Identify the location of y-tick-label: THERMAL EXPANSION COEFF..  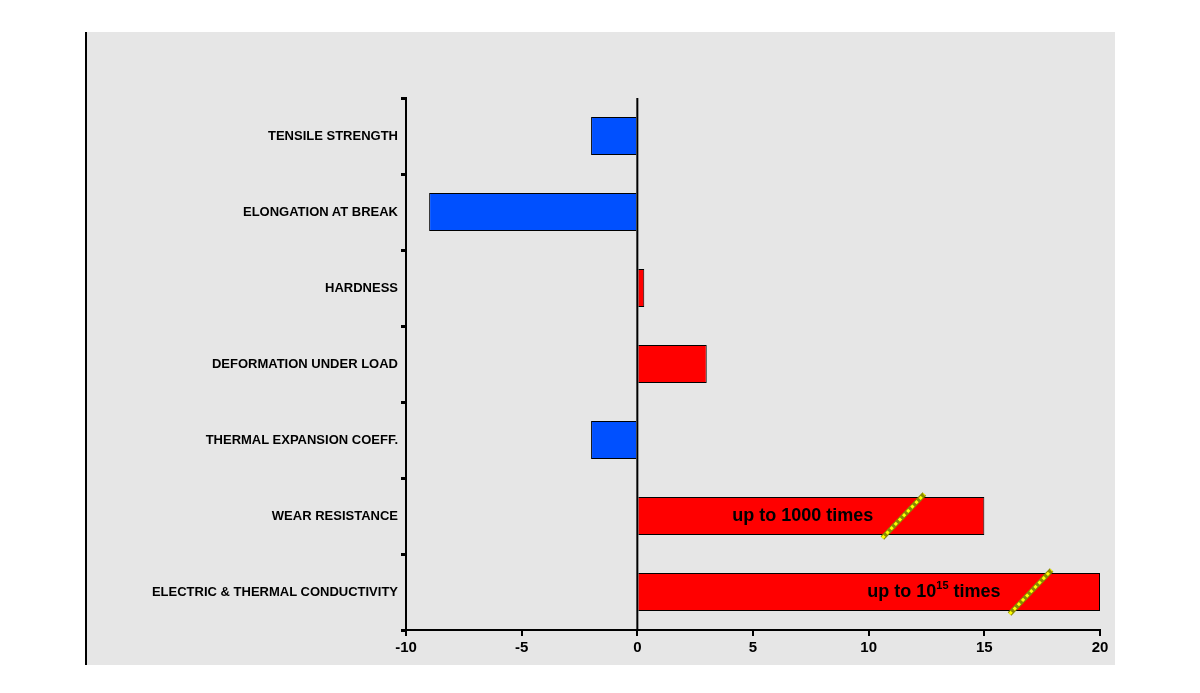
(301, 439).